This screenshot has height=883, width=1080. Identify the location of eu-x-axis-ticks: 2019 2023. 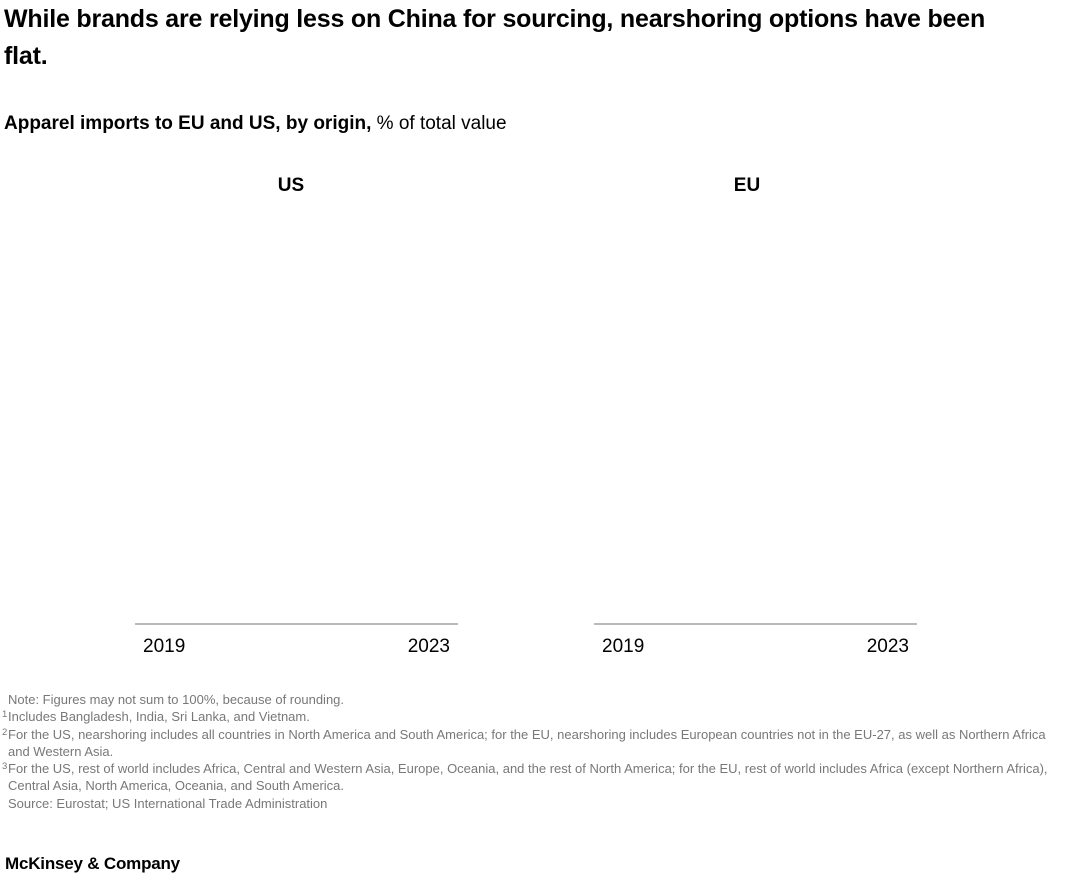
(755, 647).